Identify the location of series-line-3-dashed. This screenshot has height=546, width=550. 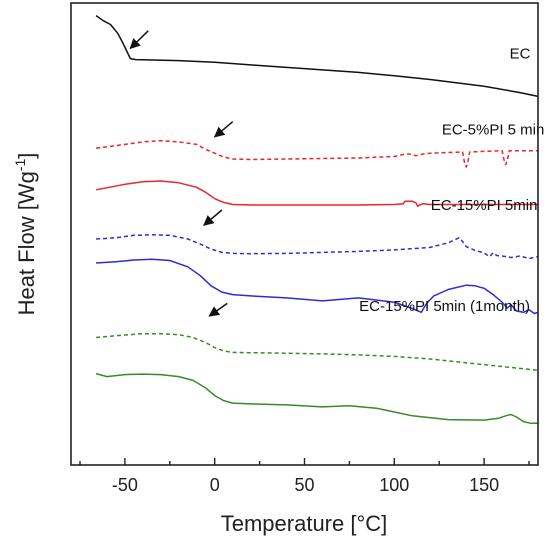
(317, 247).